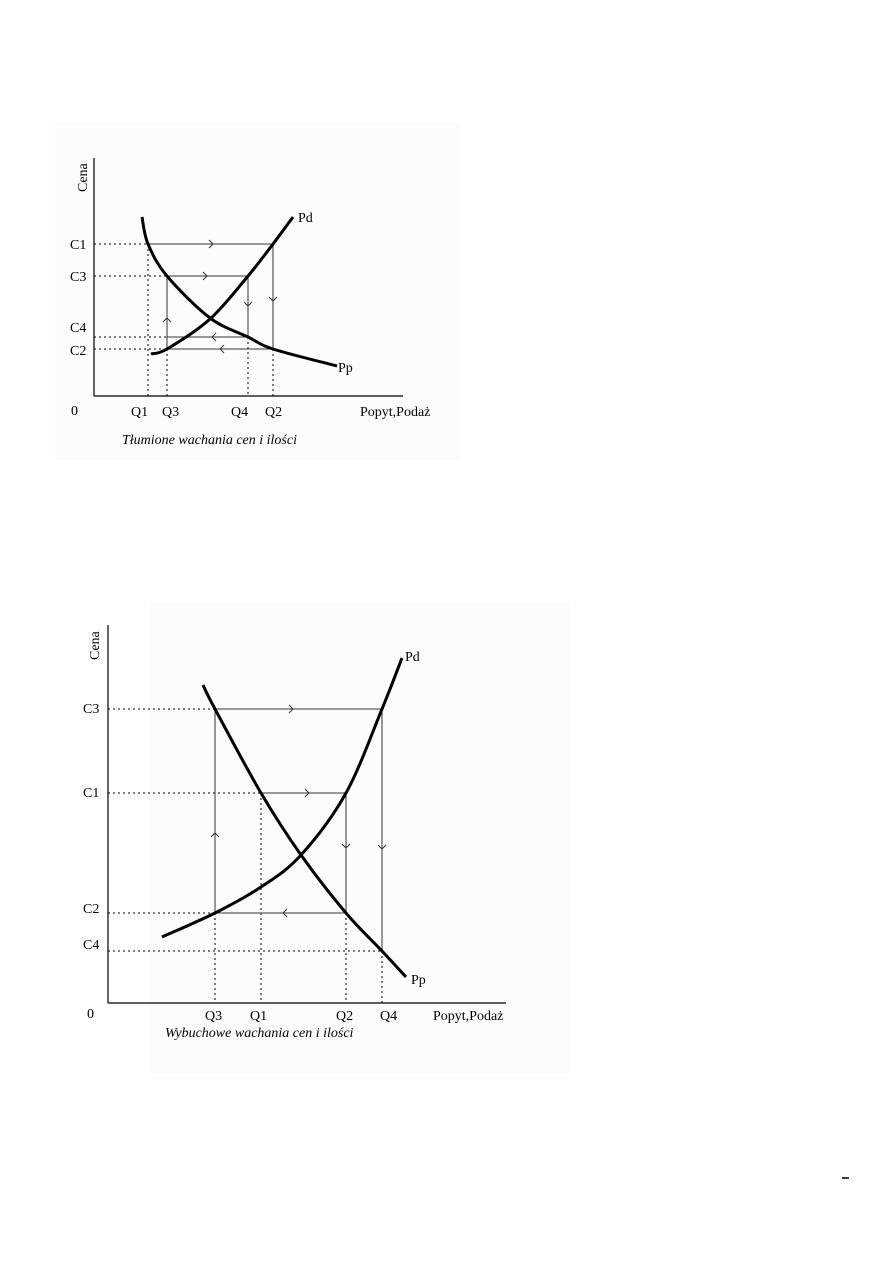 The height and width of the screenshot is (1262, 893). I want to click on diagram-panel-damped, so click(257, 291).